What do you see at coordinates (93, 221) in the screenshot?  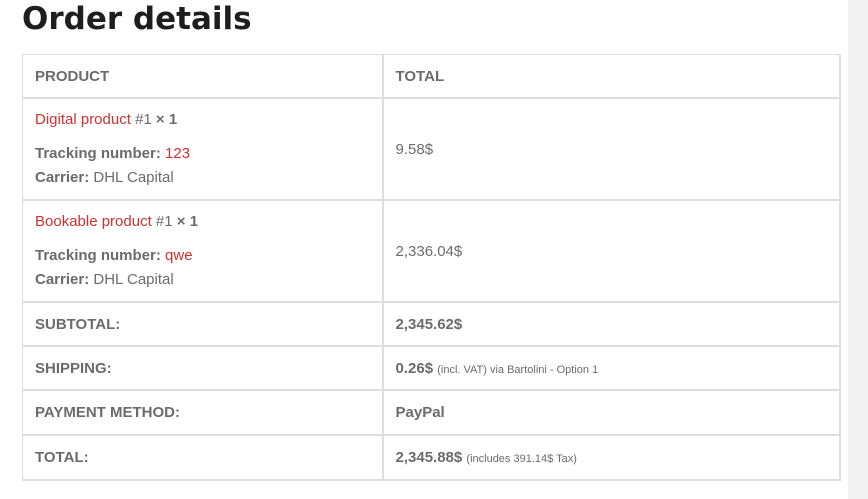 I see `product-link: Bookable product` at bounding box center [93, 221].